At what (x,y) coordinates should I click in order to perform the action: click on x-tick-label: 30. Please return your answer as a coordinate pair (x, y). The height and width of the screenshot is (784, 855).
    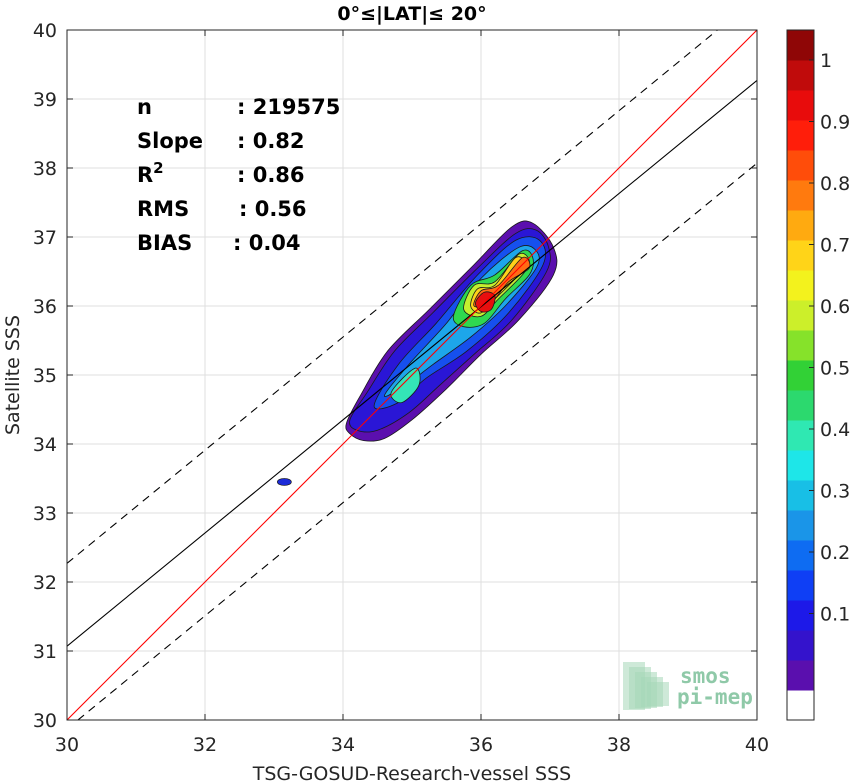
    Looking at the image, I should click on (67, 745).